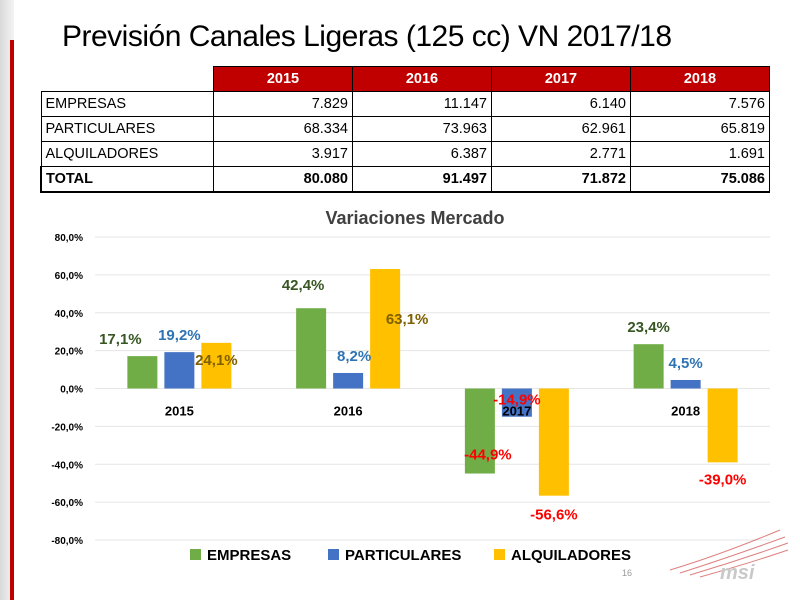 This screenshot has width=800, height=600. Describe the element at coordinates (561, 129) in the screenshot. I see `table-cell: 62.961` at that location.